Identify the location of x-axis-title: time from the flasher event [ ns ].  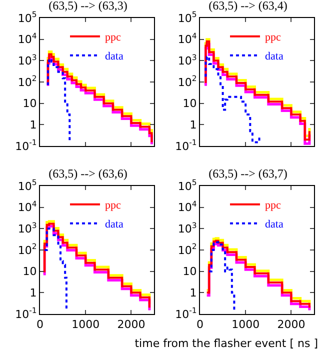
(226, 343).